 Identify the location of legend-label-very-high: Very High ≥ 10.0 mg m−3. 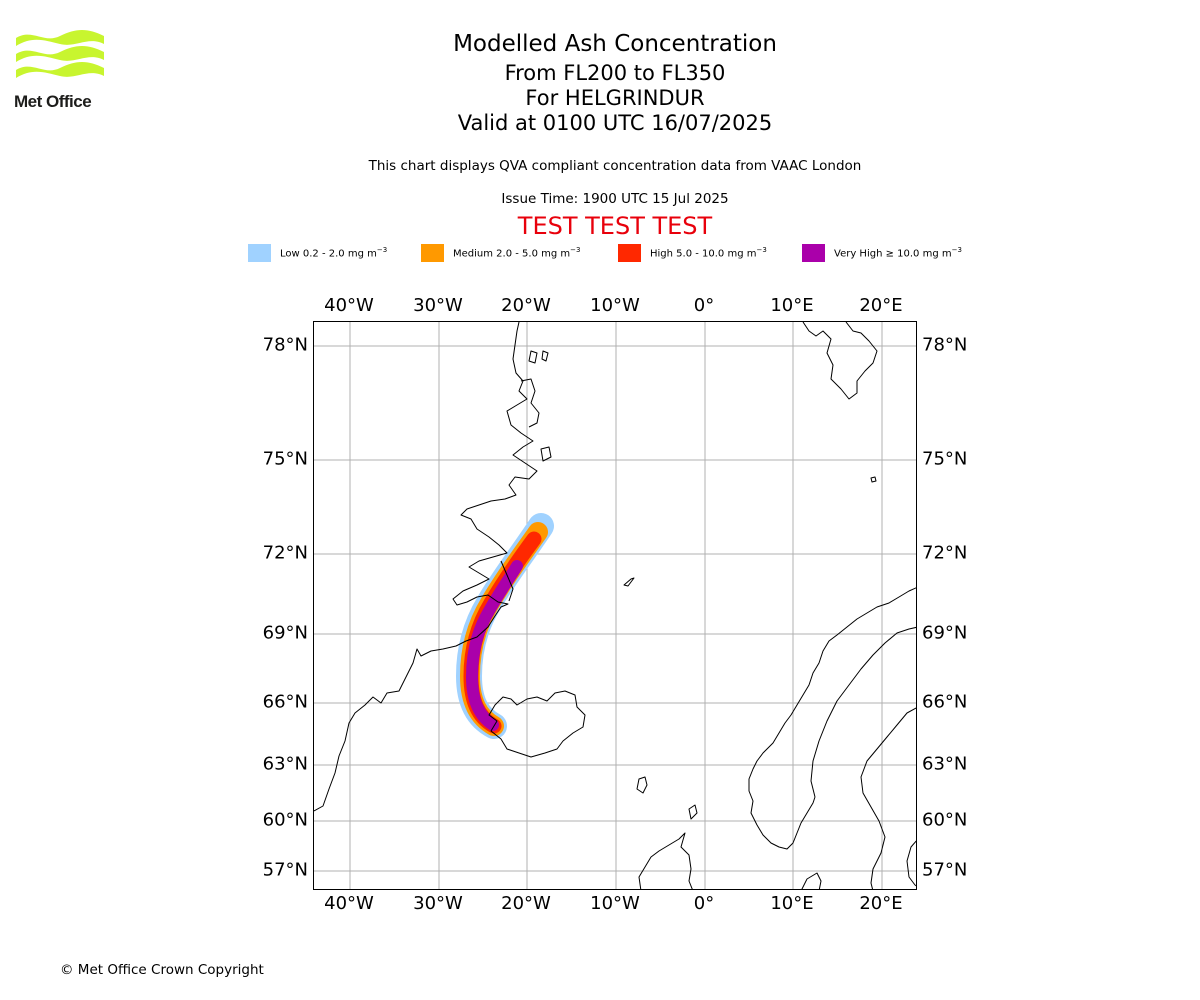
(898, 253).